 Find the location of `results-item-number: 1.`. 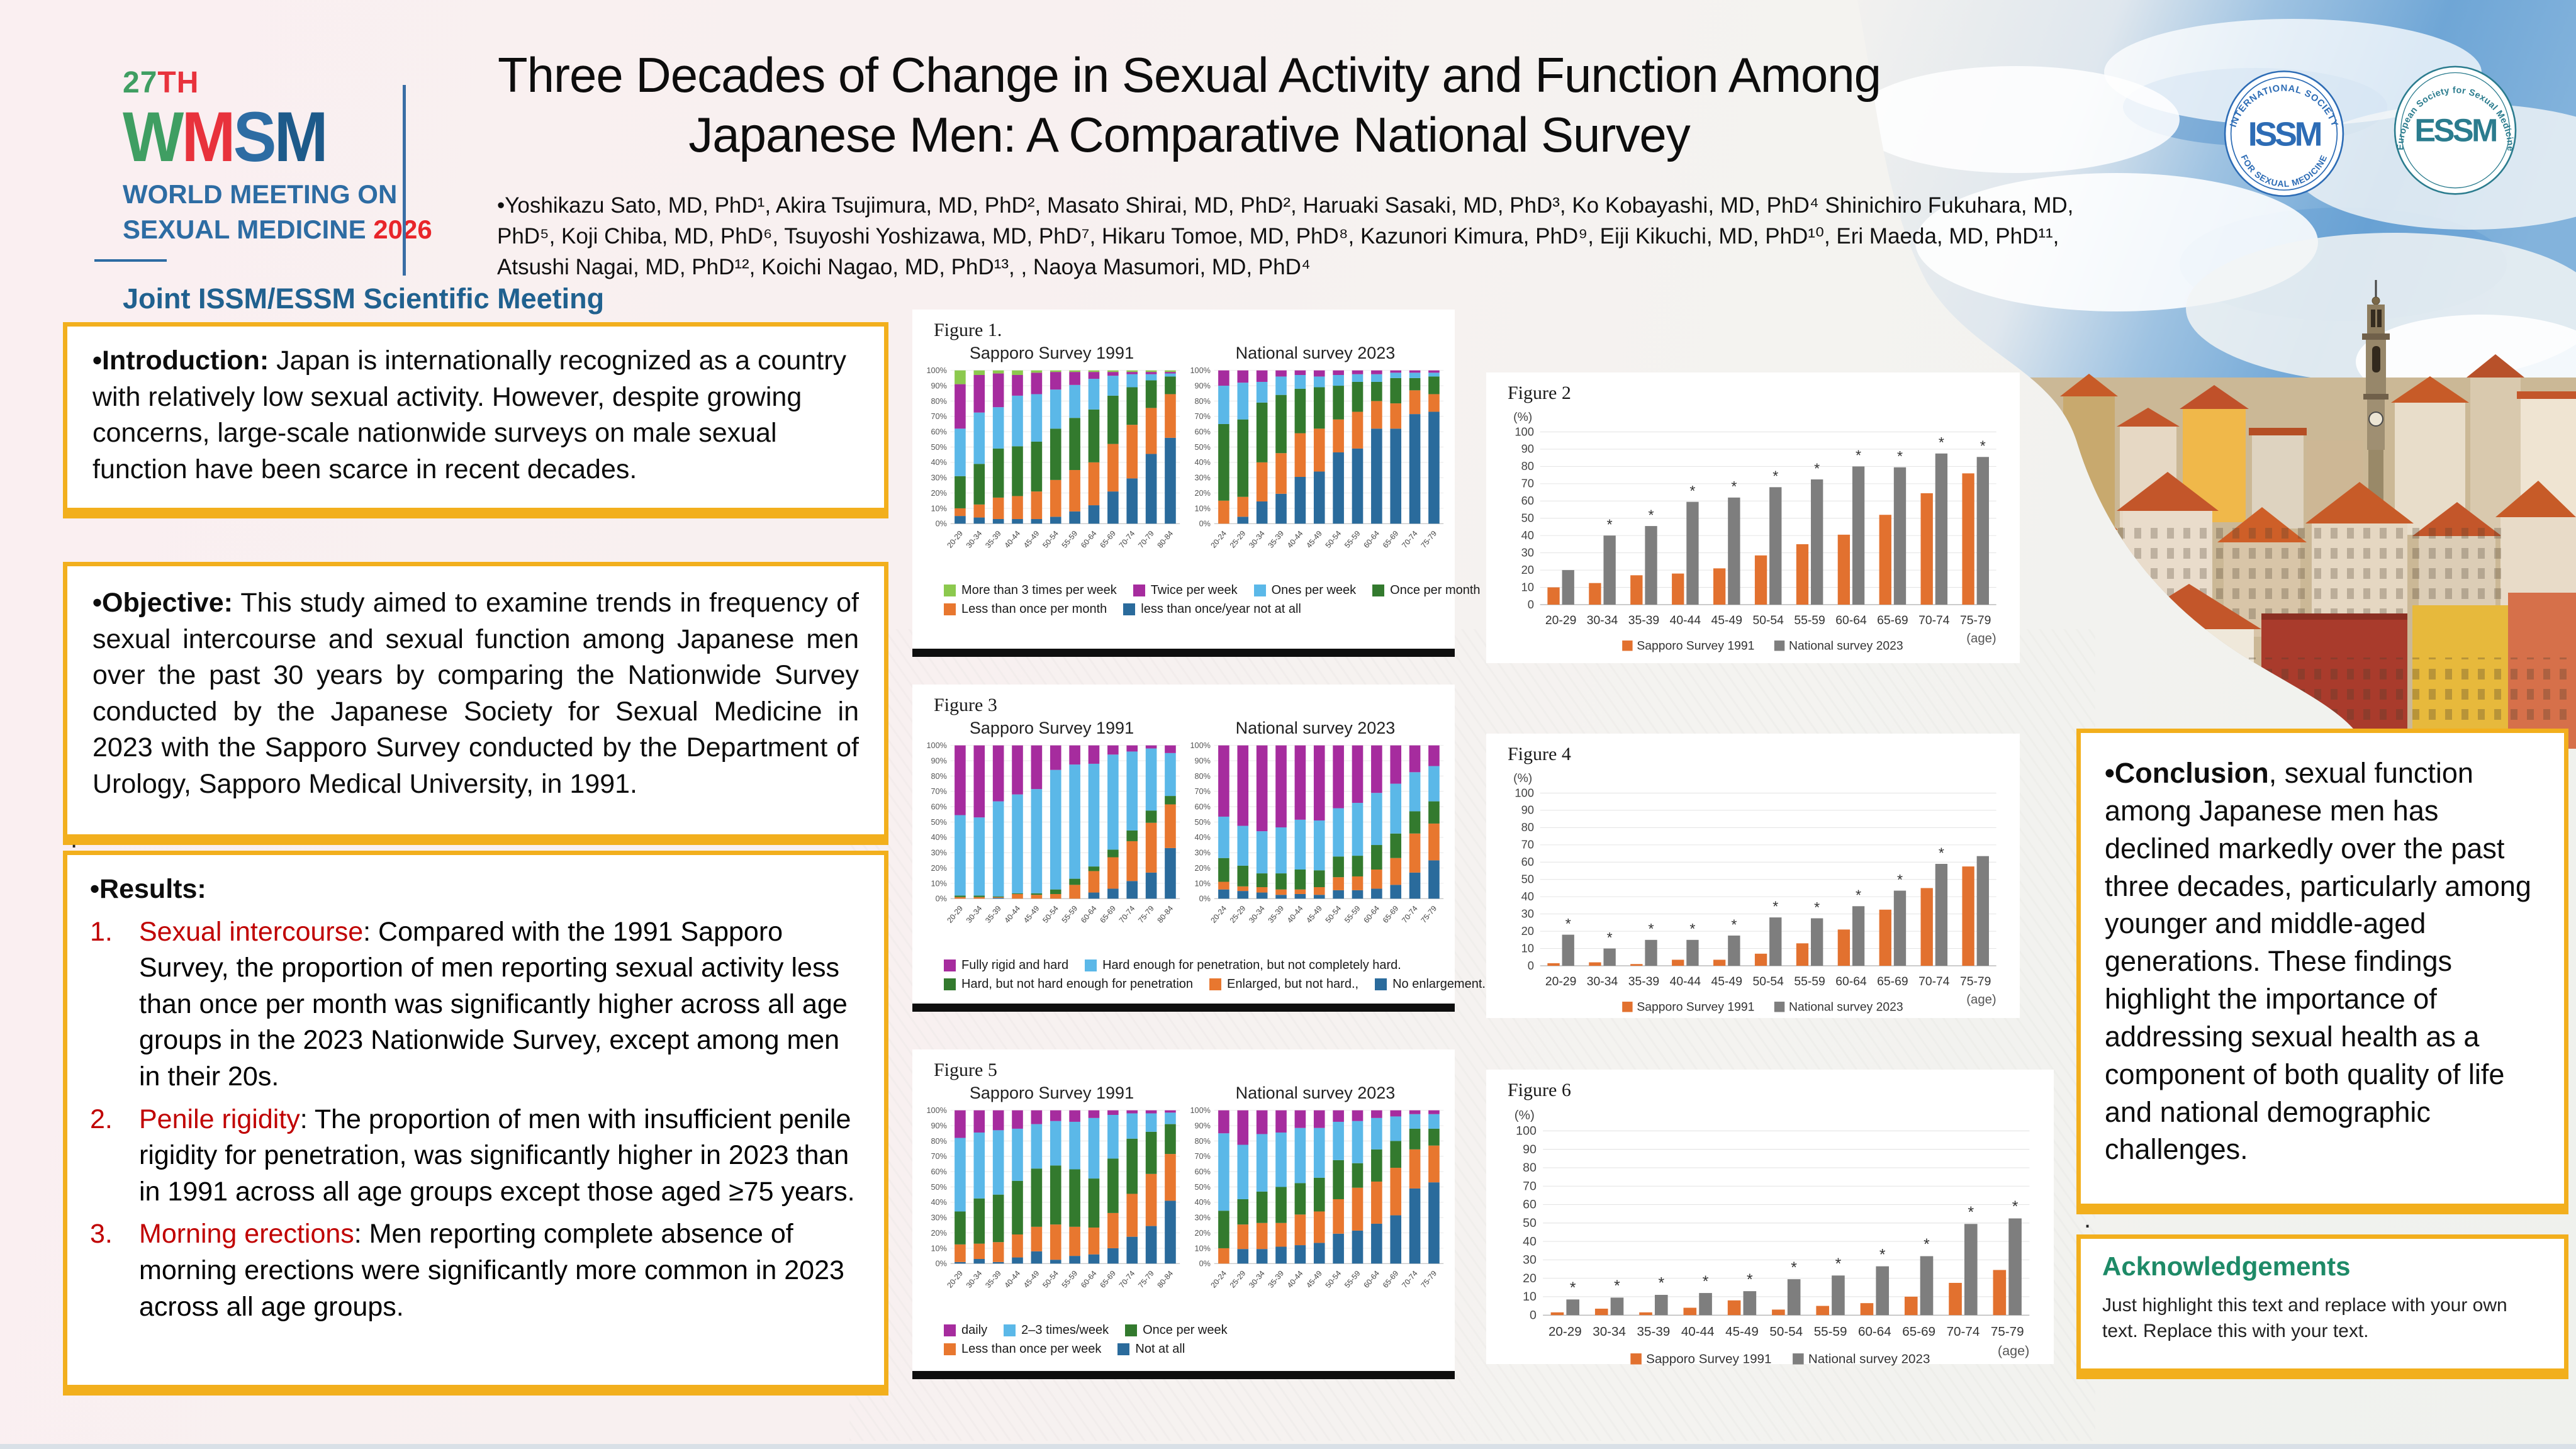

results-item-number: 1. is located at coordinates (101, 931).